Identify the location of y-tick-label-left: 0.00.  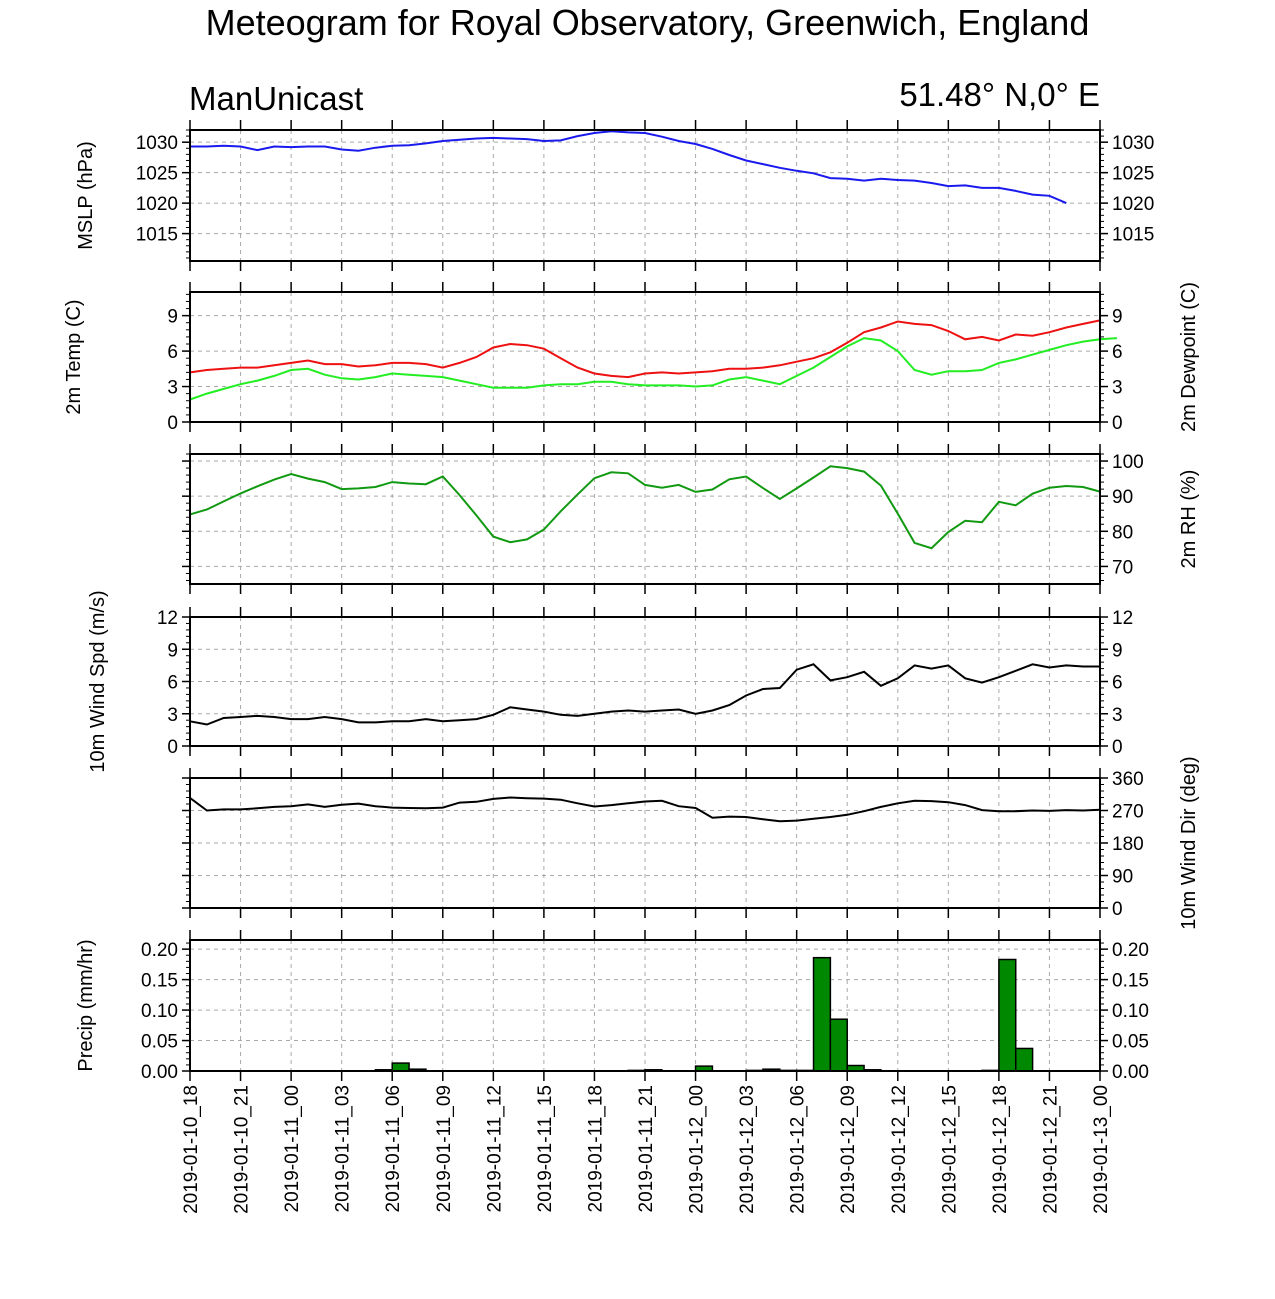
(159, 1072).